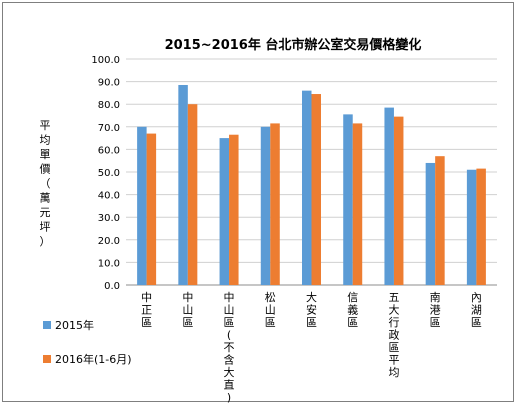 The width and height of the screenshot is (518, 407). What do you see at coordinates (45, 169) in the screenshot?
I see `y-axis-label-char: 價` at bounding box center [45, 169].